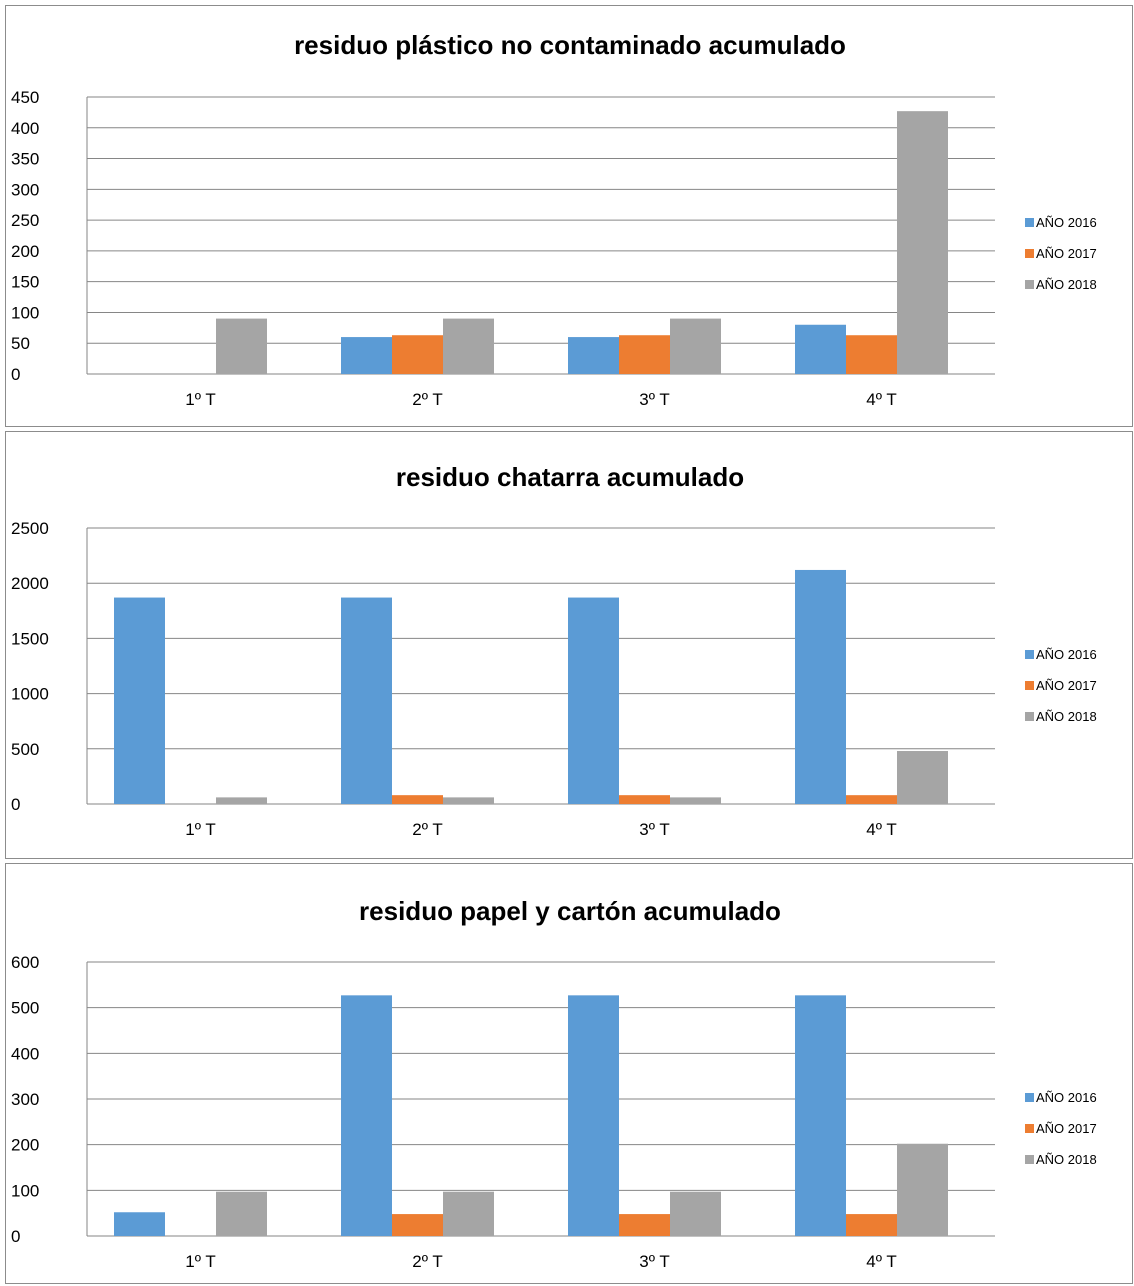  Describe the element at coordinates (20, 343) in the screenshot. I see `y-tick-label: 50` at that location.